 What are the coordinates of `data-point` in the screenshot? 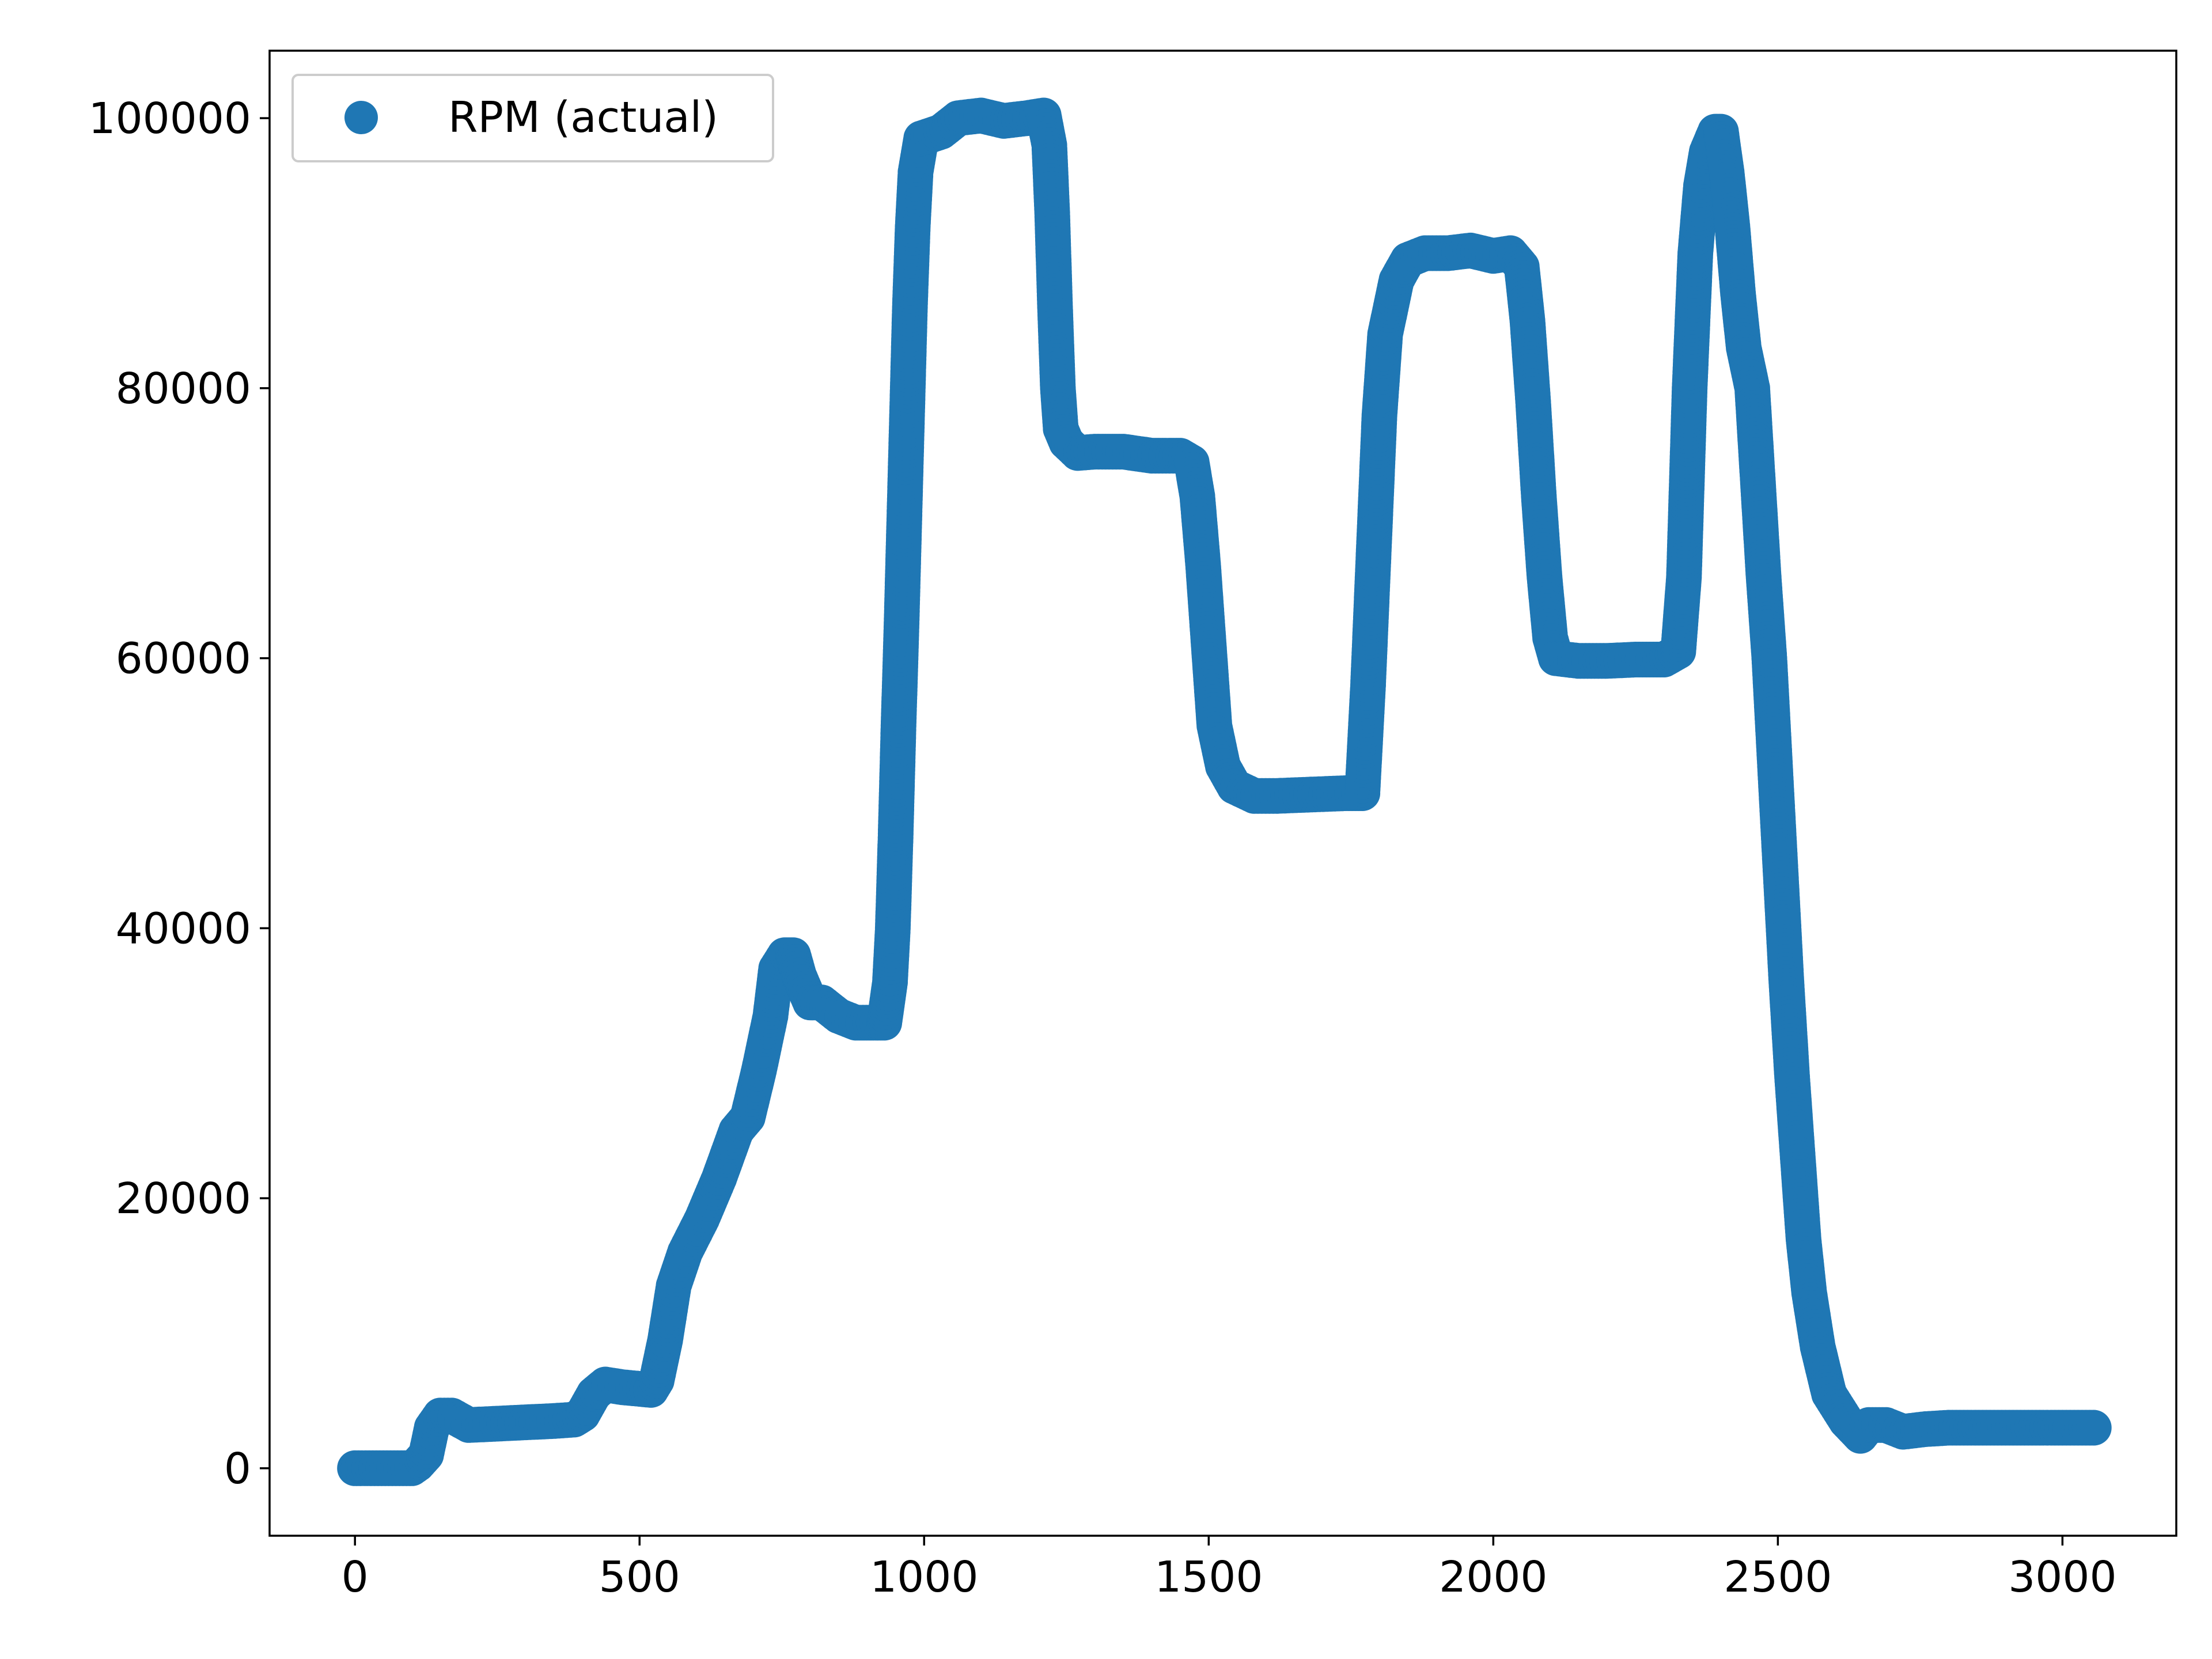 It's located at (2093, 1428).